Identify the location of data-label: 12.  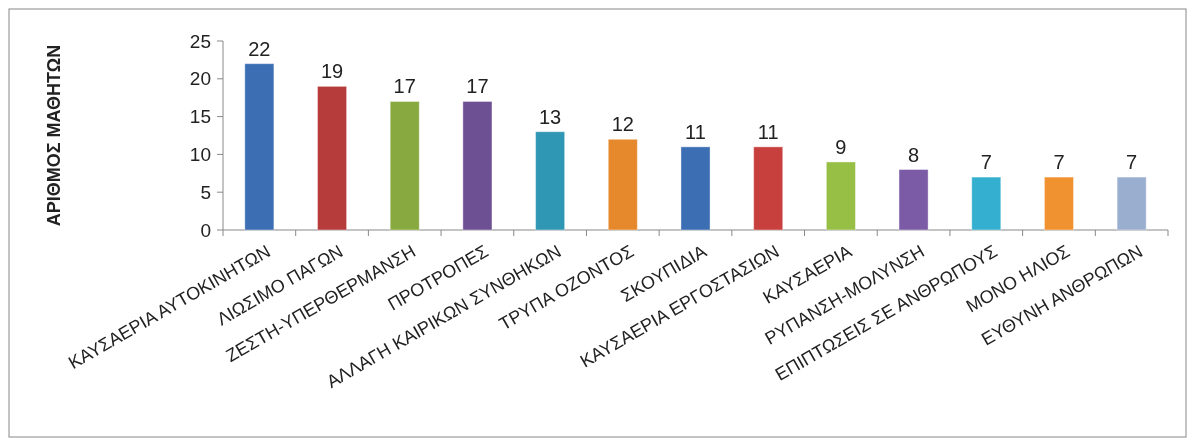
(622, 124).